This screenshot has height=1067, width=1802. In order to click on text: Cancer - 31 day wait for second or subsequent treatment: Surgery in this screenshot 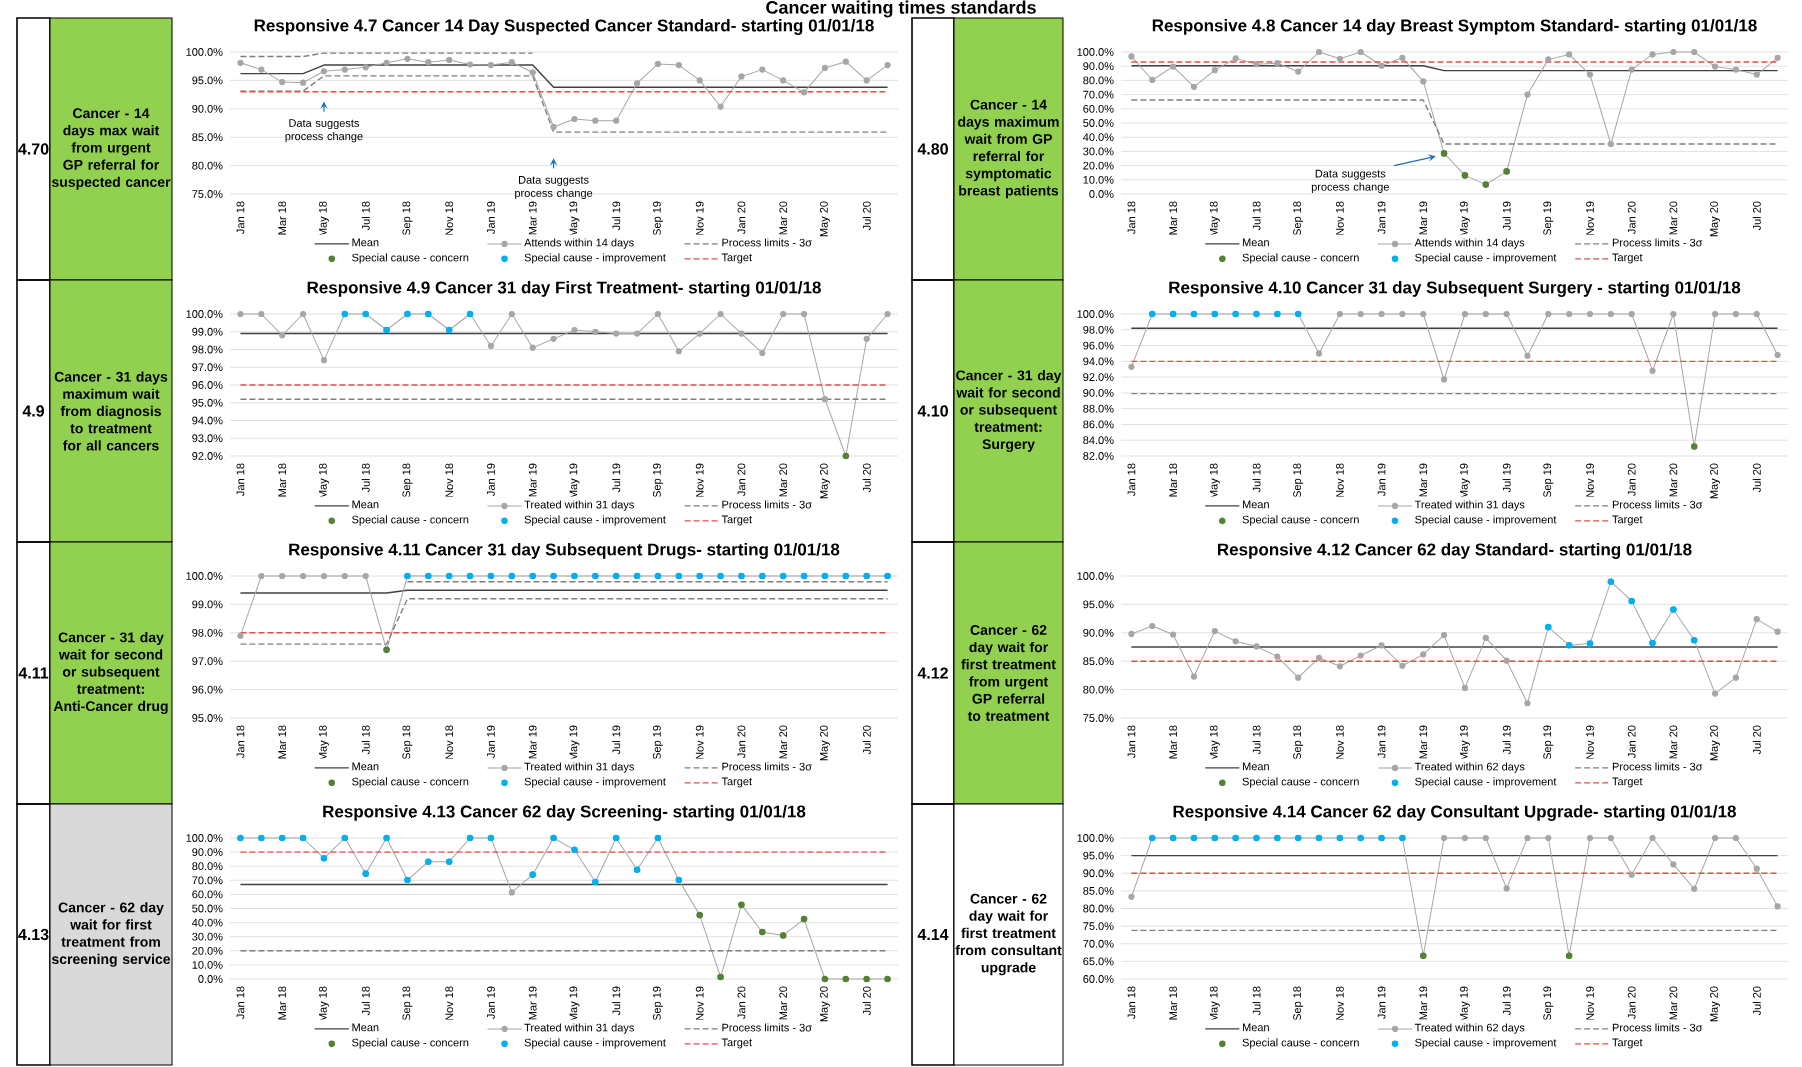, I will do `click(1009, 411)`.